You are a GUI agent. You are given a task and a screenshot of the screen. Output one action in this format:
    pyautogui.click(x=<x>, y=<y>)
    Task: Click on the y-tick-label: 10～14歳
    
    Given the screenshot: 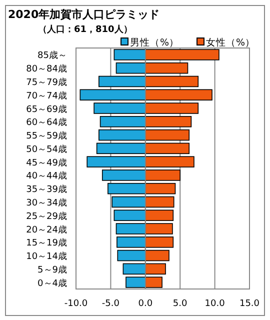 What is the action you would take?
    pyautogui.click(x=46, y=256)
    